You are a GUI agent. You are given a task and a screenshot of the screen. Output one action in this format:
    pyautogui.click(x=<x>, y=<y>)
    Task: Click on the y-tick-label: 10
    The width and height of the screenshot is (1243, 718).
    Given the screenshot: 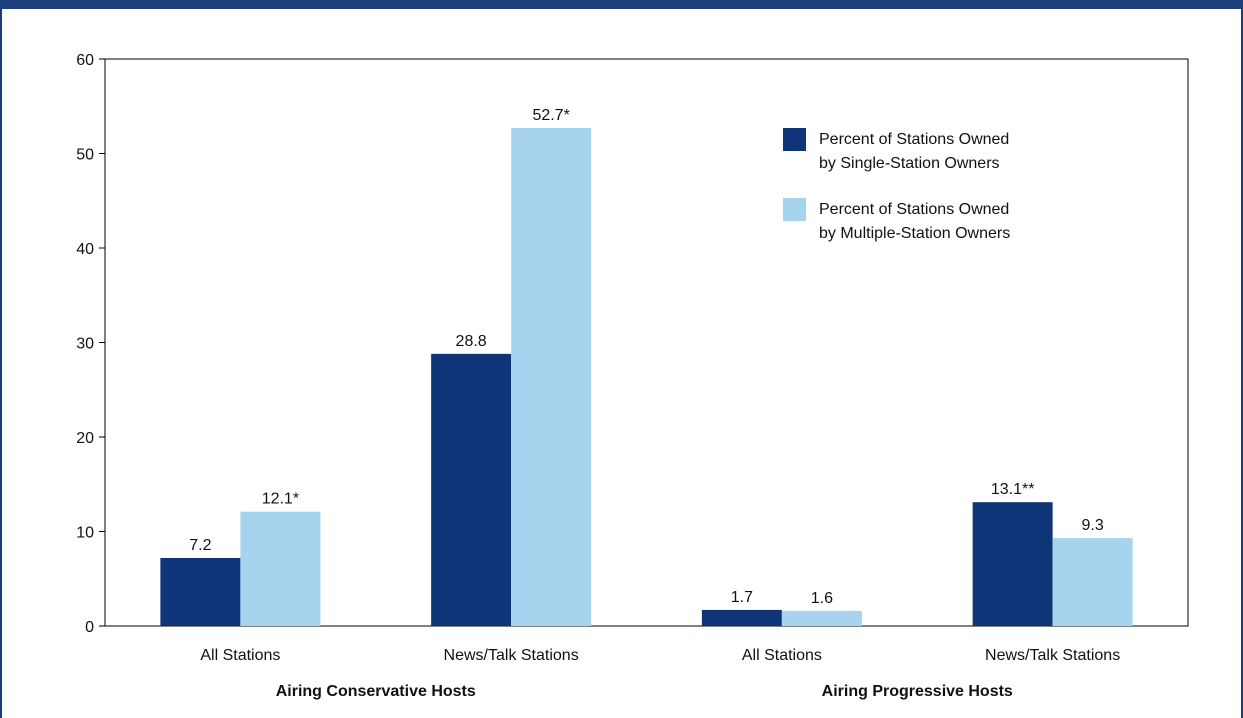 What is the action you would take?
    pyautogui.click(x=85, y=533)
    